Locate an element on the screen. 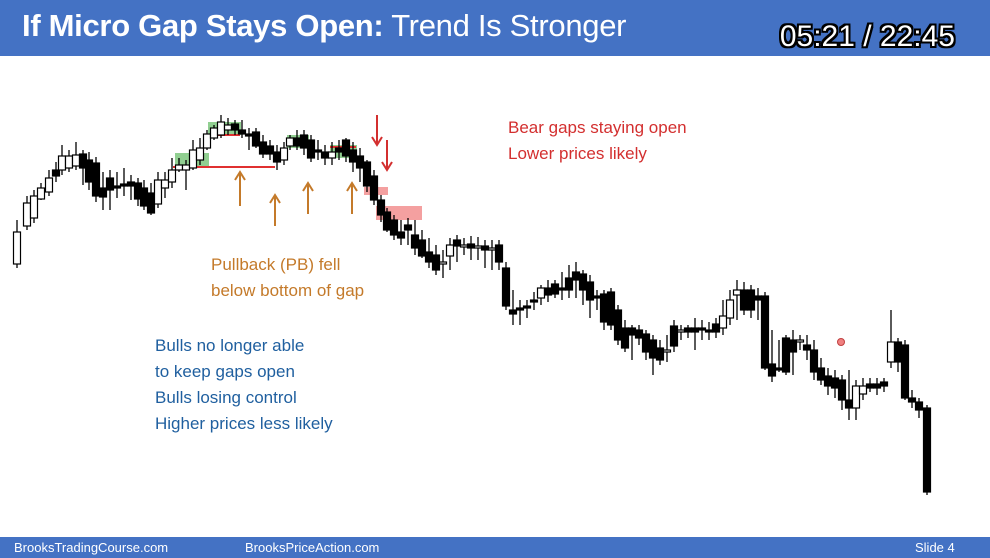  annotation-line: Bulls no longer able is located at coordinates (230, 345).